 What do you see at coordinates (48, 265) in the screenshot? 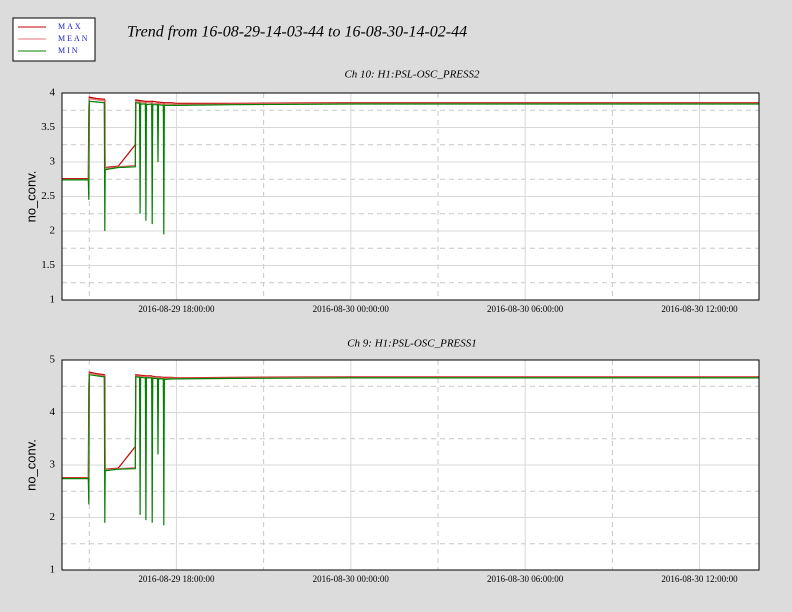
I see `y-tick-label: 1.5` at bounding box center [48, 265].